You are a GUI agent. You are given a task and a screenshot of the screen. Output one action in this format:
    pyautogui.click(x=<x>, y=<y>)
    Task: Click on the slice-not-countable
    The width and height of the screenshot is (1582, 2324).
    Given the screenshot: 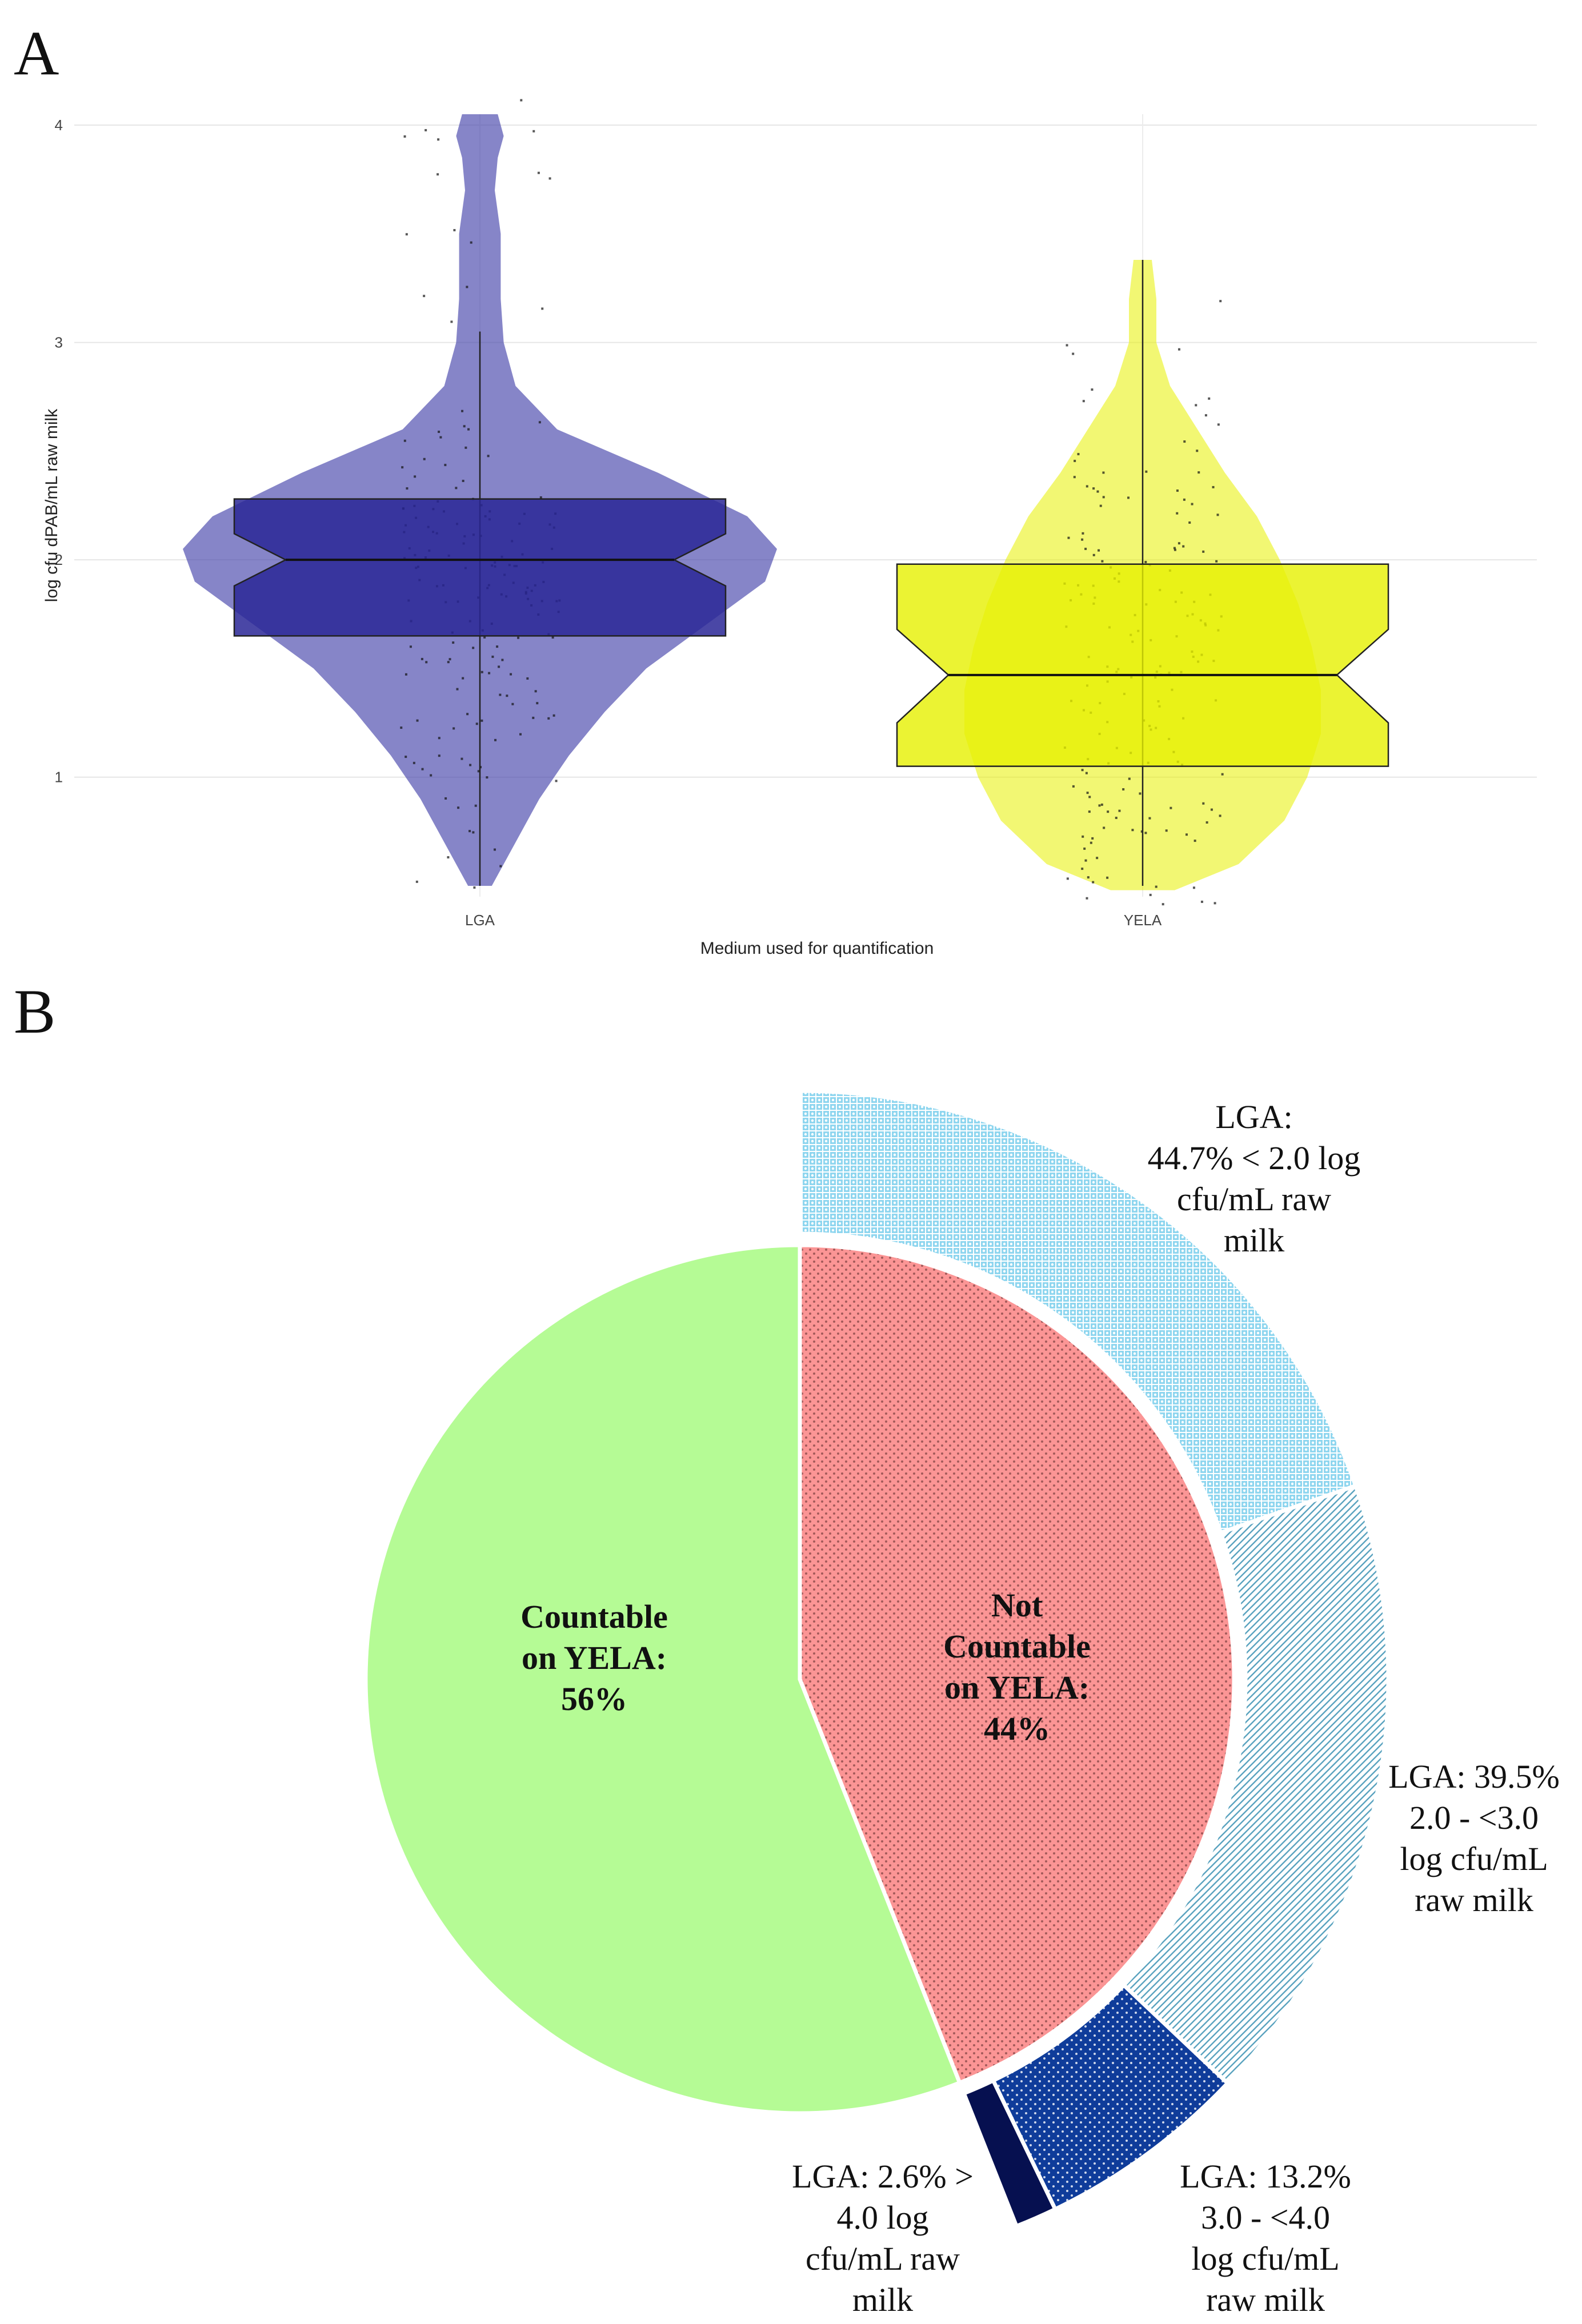 What is the action you would take?
    pyautogui.click(x=1017, y=1664)
    